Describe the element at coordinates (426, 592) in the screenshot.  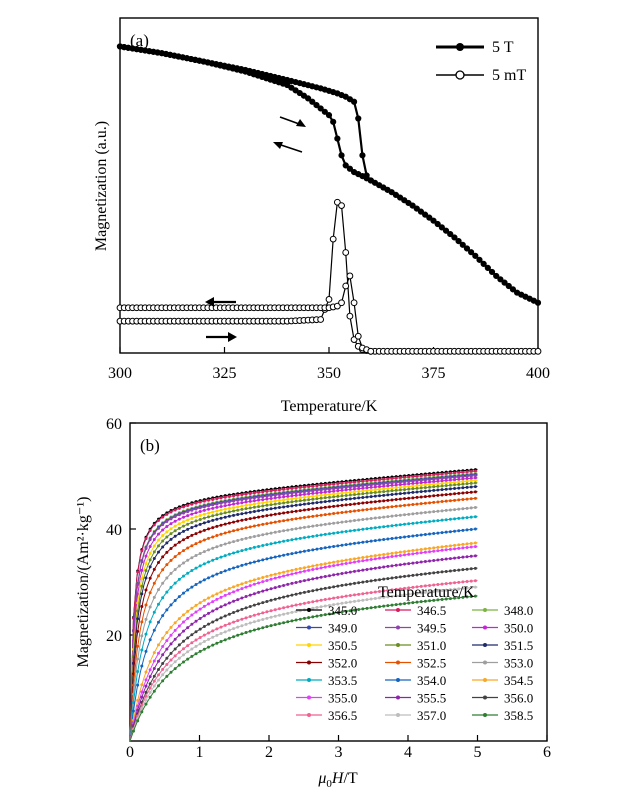
I see `legend-title-b: Temperature/K` at that location.